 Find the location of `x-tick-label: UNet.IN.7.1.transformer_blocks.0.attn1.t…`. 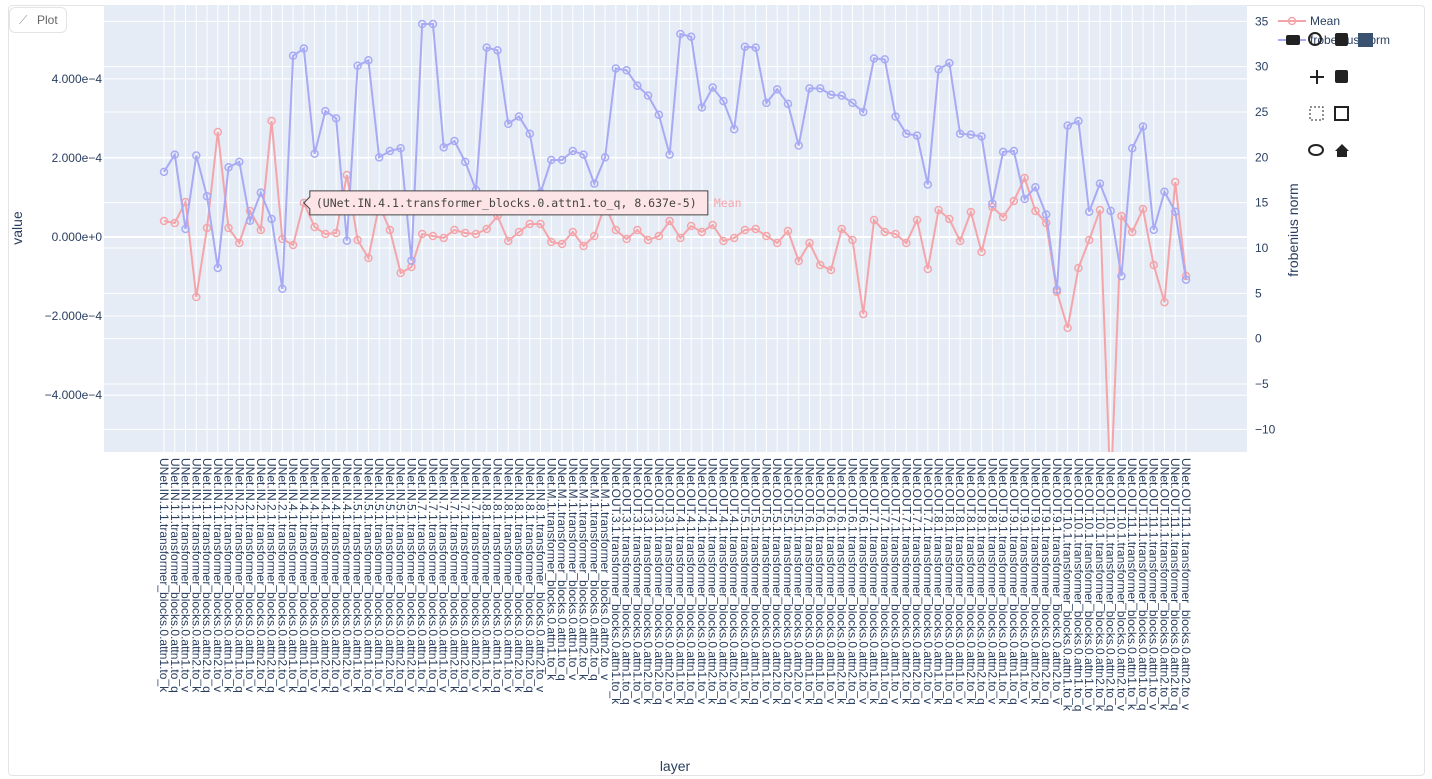

x-tick-label: UNet.IN.7.1.transformer_blocks.0.attn1.t… is located at coordinates (444, 575).